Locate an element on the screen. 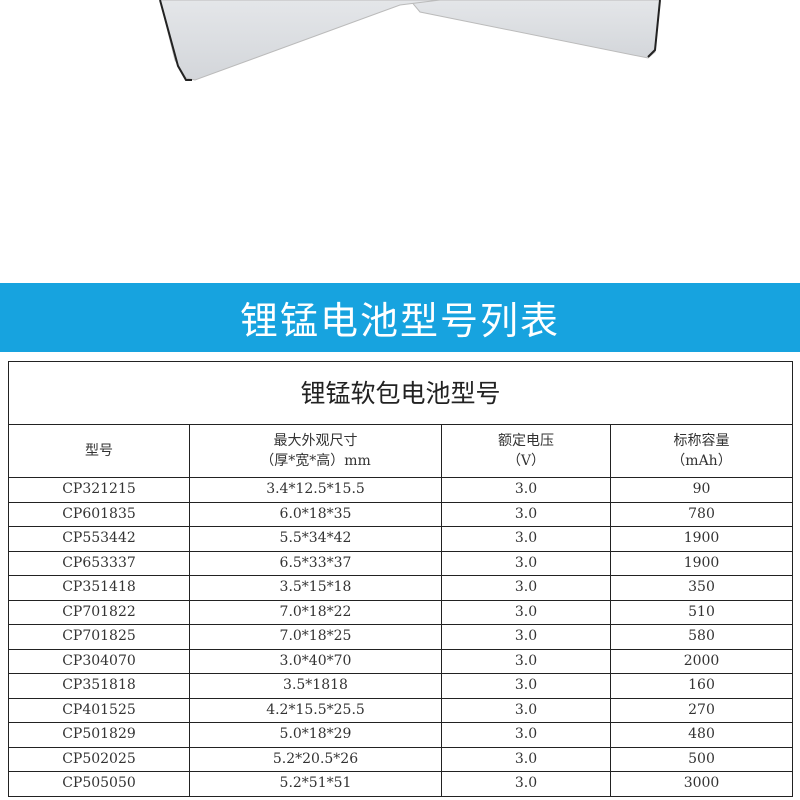 Image resolution: width=800 pixels, height=800 pixels. table-row: CP505050 5.2*51*51 3.0 3000 is located at coordinates (401, 784).